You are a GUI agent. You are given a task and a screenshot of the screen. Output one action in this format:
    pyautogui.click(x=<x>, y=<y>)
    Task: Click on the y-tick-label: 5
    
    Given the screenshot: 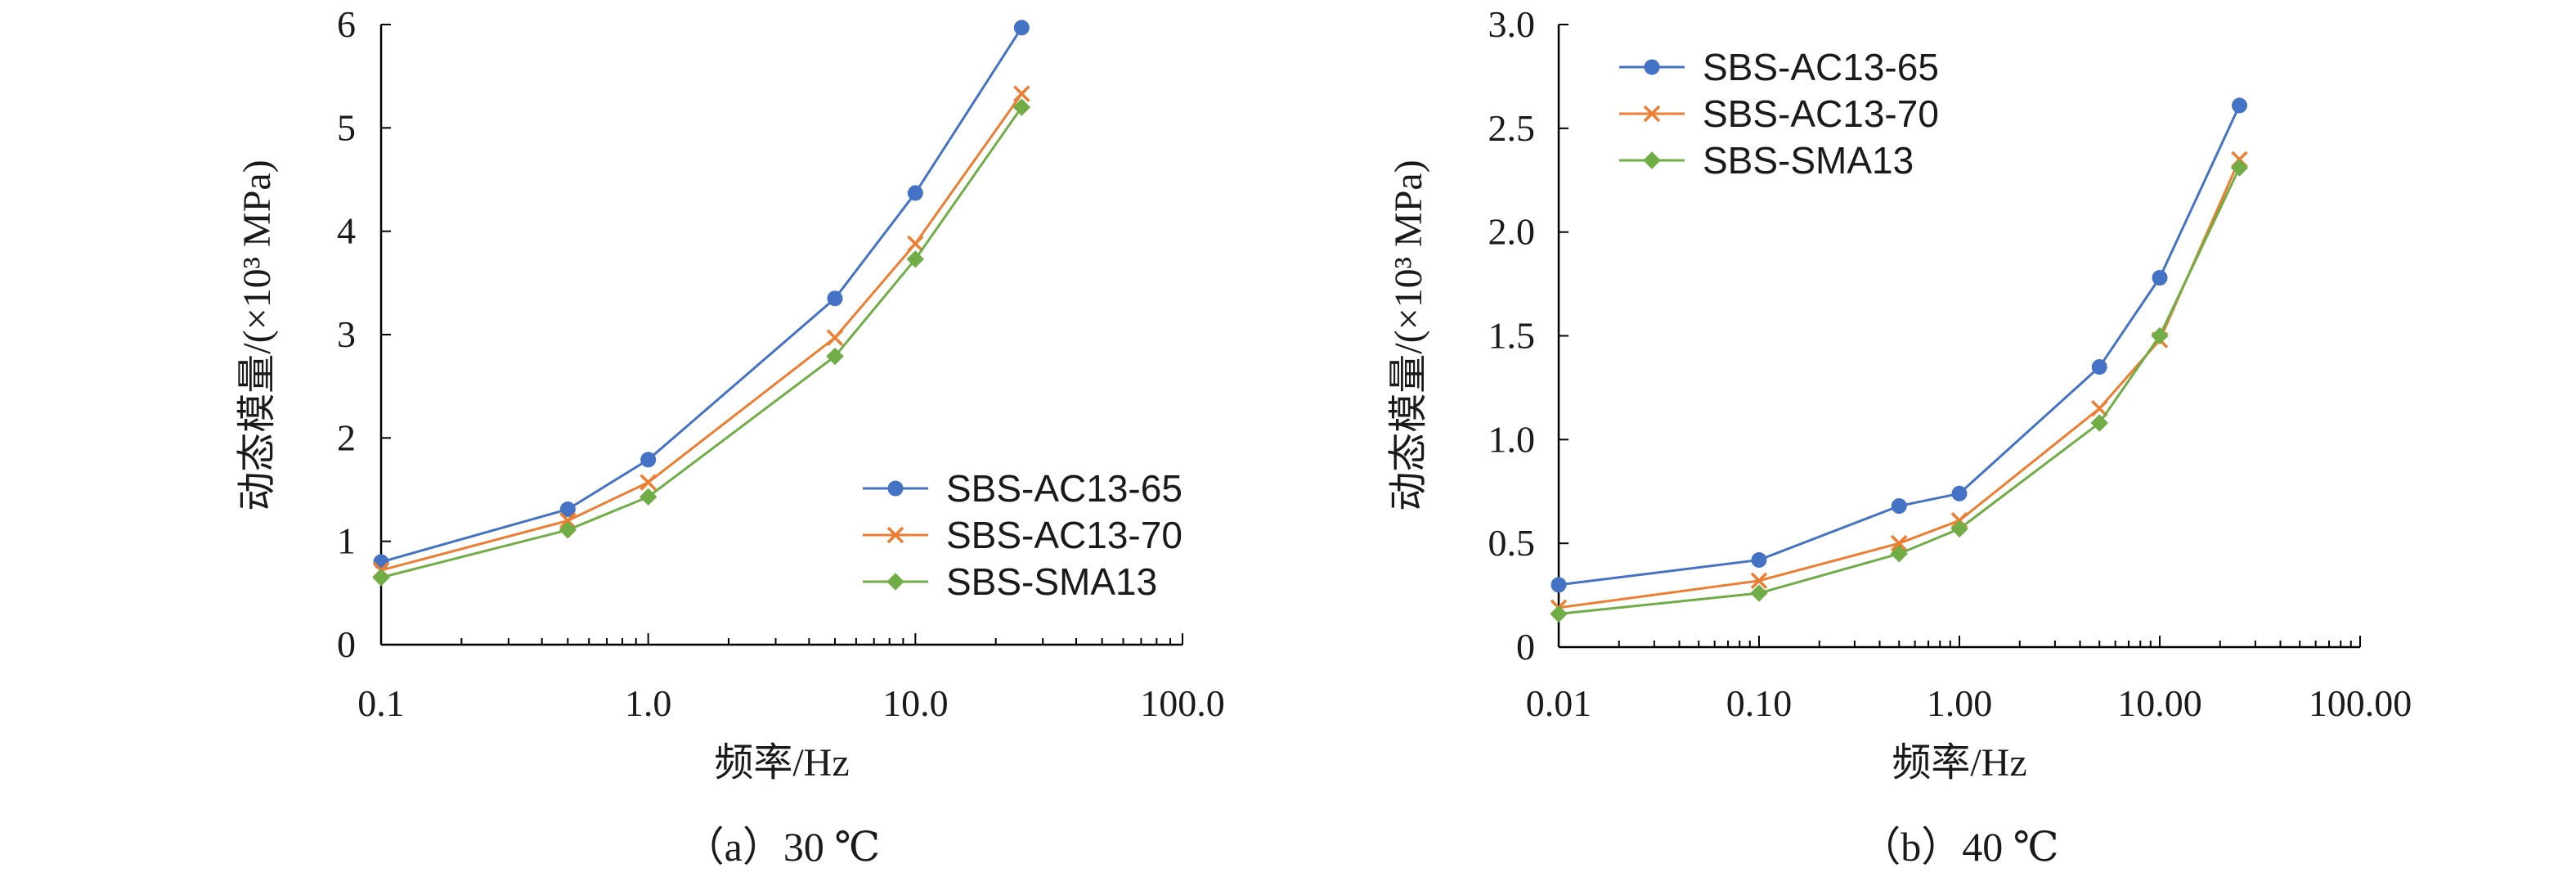 What is the action you would take?
    pyautogui.click(x=346, y=127)
    